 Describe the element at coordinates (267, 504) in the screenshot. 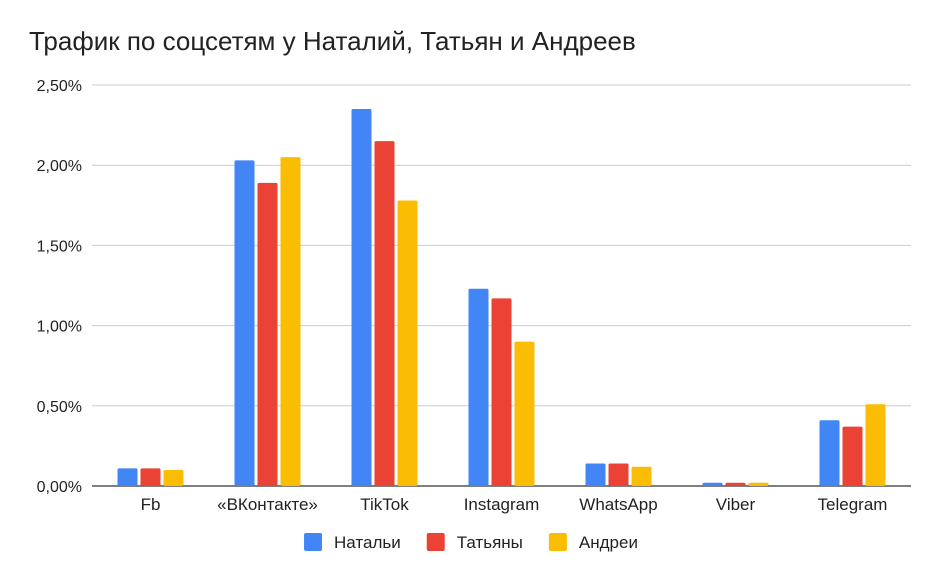

I see `x-tick-label: «ВКонтакте»` at that location.